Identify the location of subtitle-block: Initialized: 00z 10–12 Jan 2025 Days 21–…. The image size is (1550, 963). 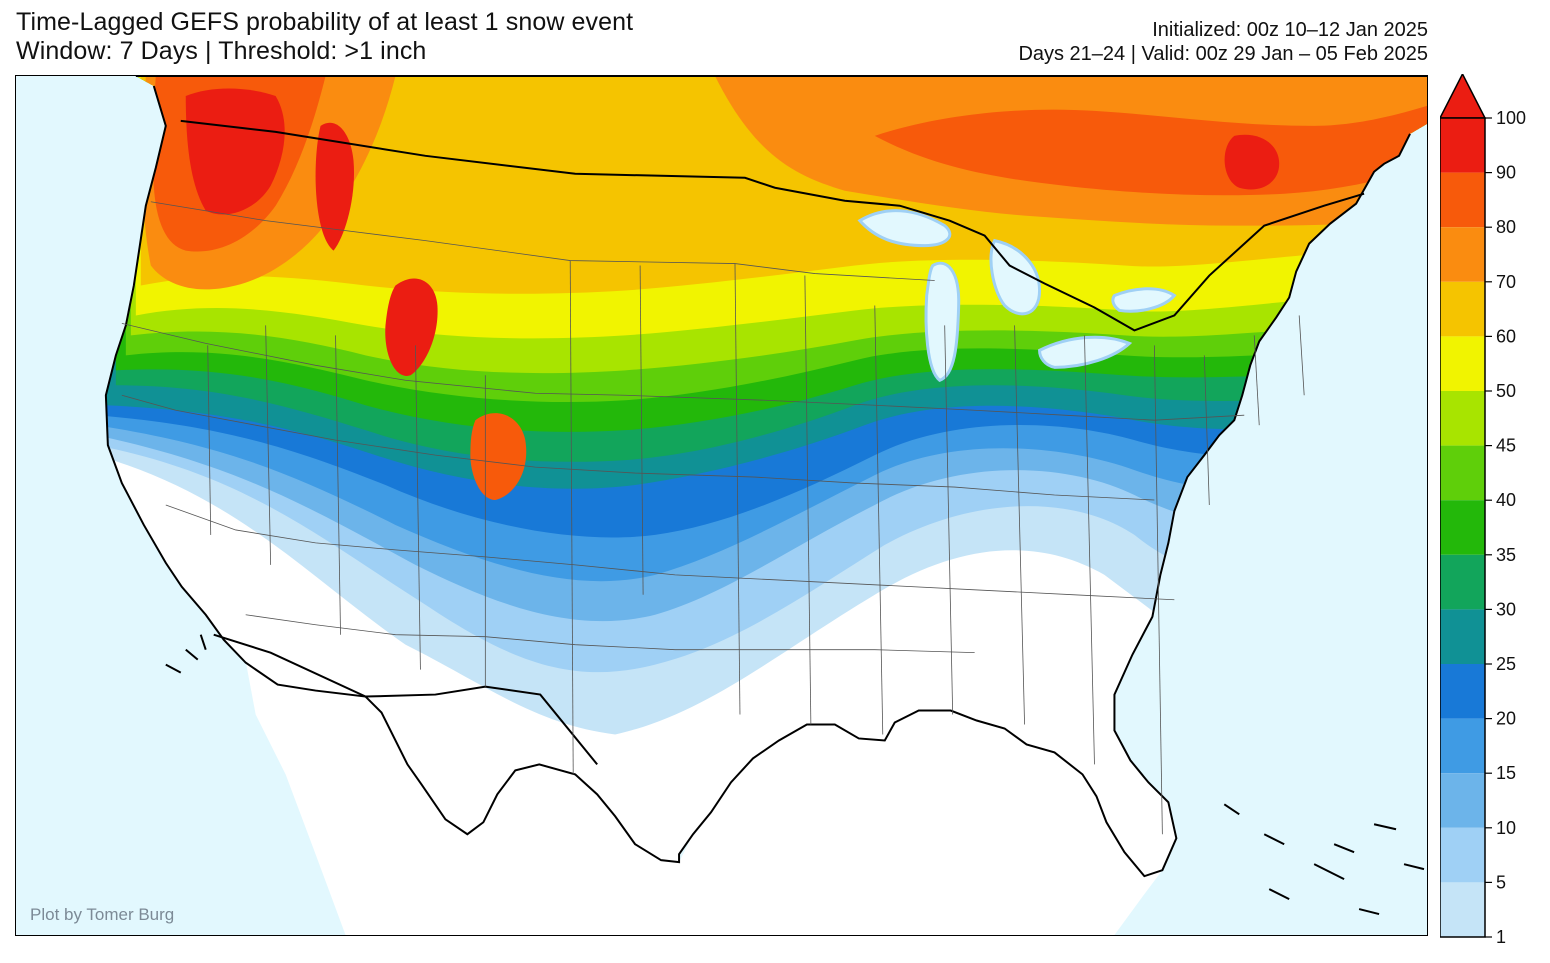
(1223, 42).